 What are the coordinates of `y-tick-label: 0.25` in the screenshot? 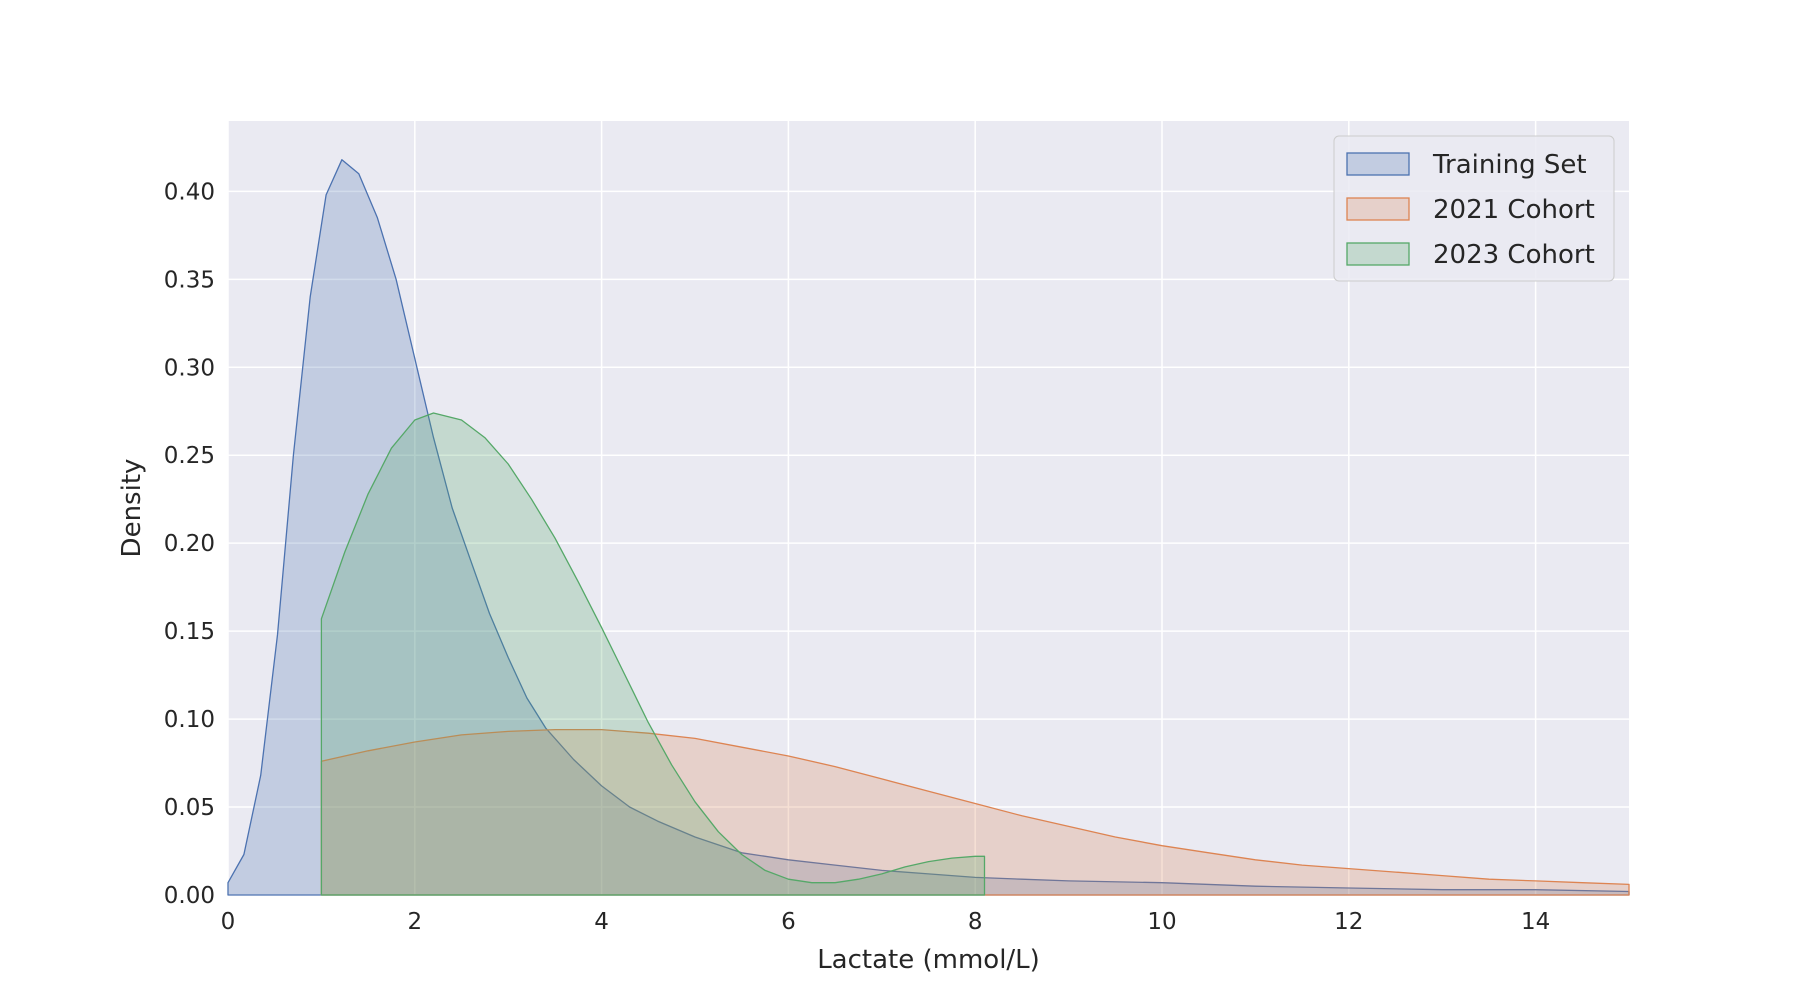 It's located at (189, 456).